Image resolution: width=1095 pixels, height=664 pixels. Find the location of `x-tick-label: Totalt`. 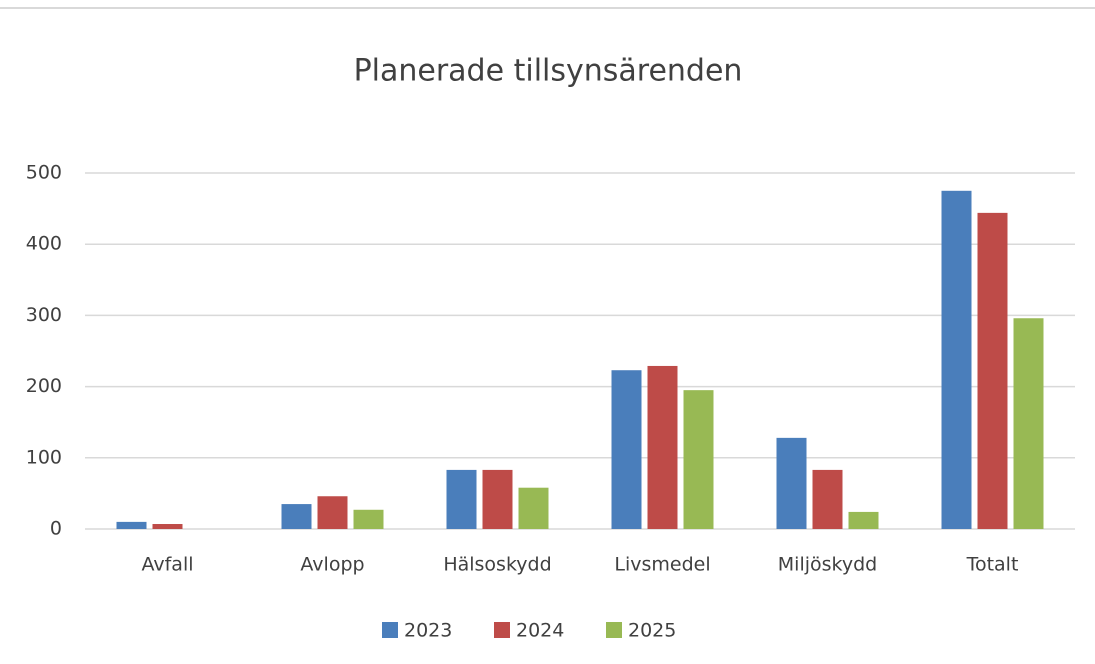

x-tick-label: Totalt is located at coordinates (992, 565).